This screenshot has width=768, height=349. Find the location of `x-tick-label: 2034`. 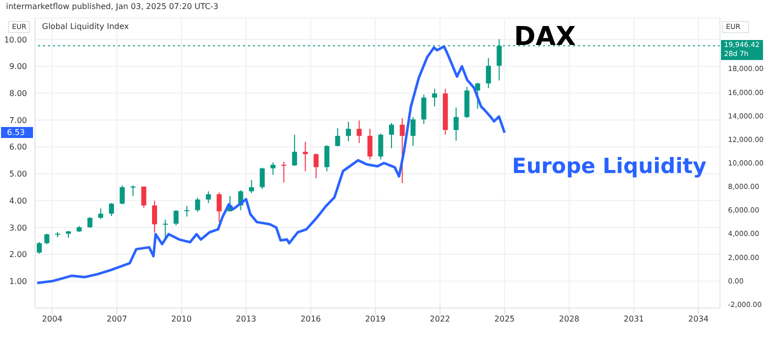

x-tick-label: 2034 is located at coordinates (698, 319).